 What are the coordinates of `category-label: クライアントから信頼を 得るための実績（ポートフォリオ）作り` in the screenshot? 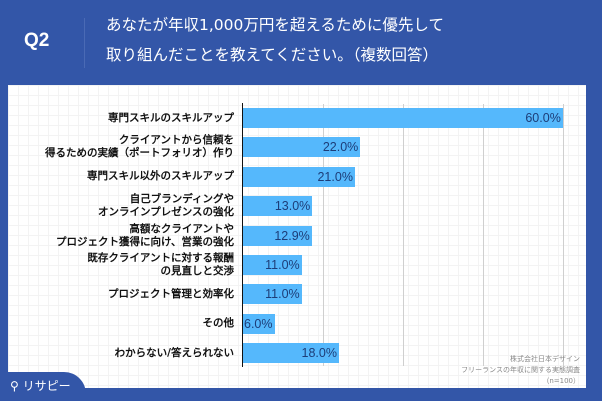 It's located at (139, 147).